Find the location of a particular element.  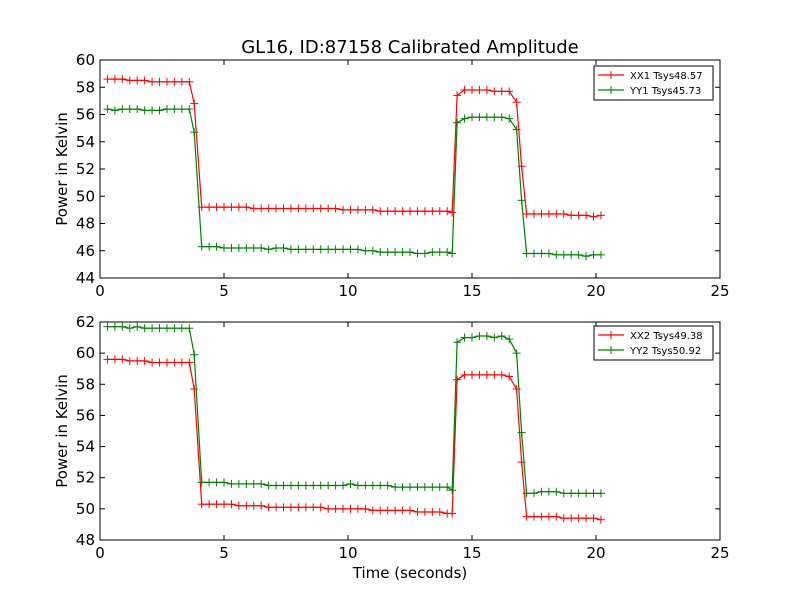

y-tick-label: 60 is located at coordinates (85, 60).